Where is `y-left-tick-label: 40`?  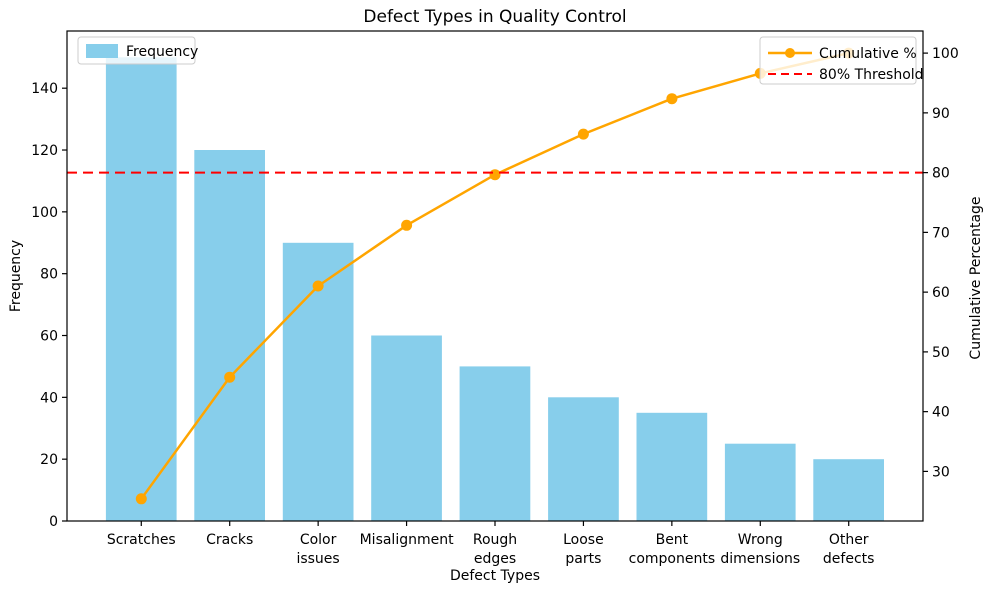 y-left-tick-label: 40 is located at coordinates (49, 398).